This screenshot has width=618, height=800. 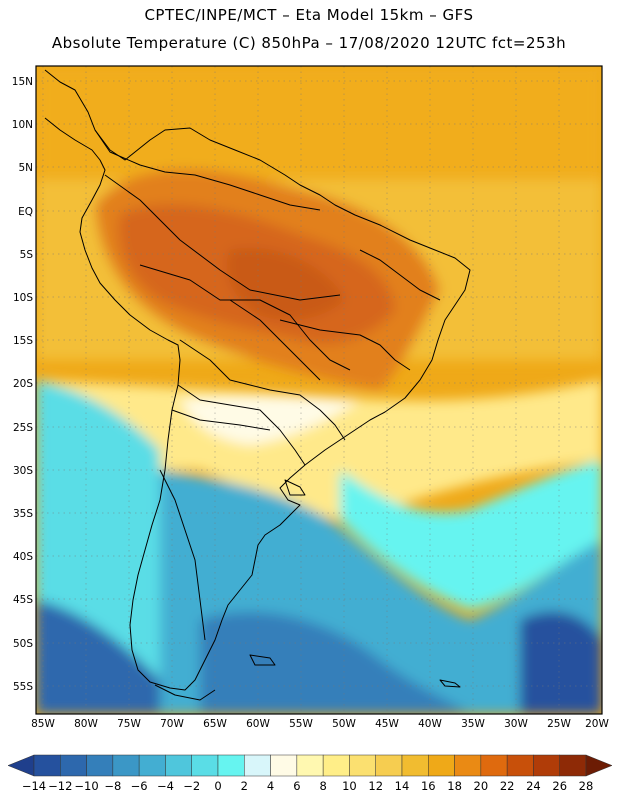 What do you see at coordinates (172, 724) in the screenshot?
I see `lon-label: 70W` at bounding box center [172, 724].